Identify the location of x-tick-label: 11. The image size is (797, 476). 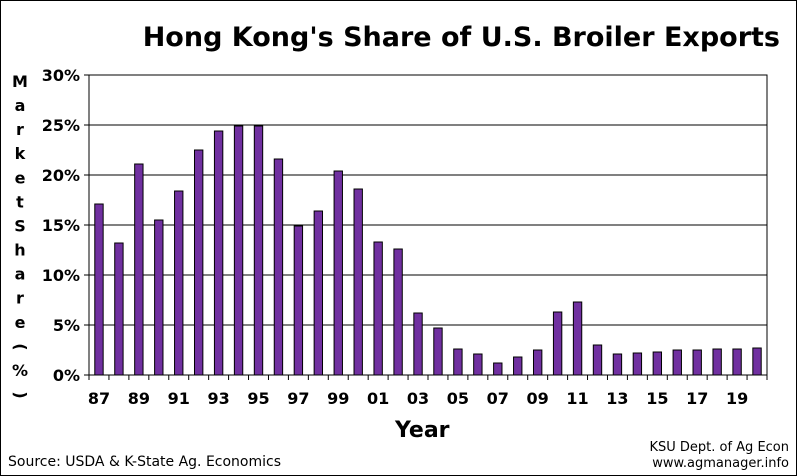
(577, 398).